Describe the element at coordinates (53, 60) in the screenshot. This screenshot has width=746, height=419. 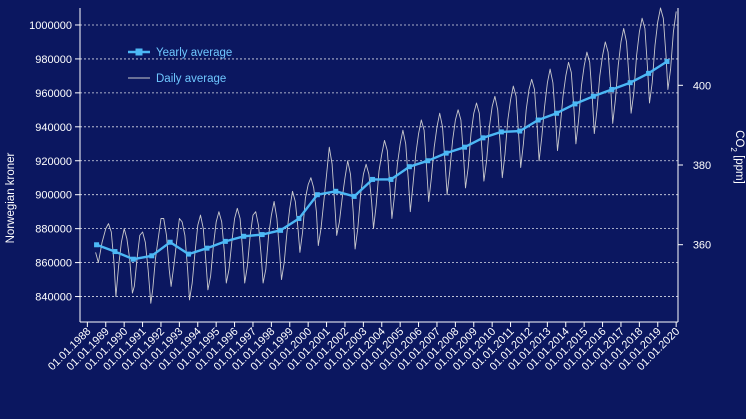
I see `y-tick-label: 980000` at that location.